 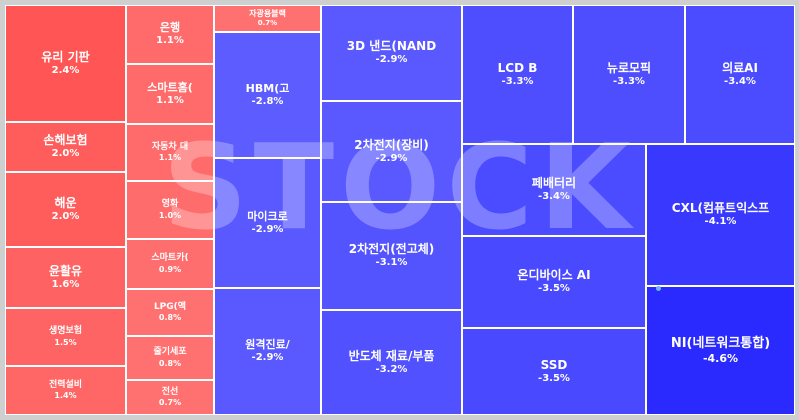 I want to click on treemap-tile: 온디바이스 AI -3.5%, so click(x=554, y=282).